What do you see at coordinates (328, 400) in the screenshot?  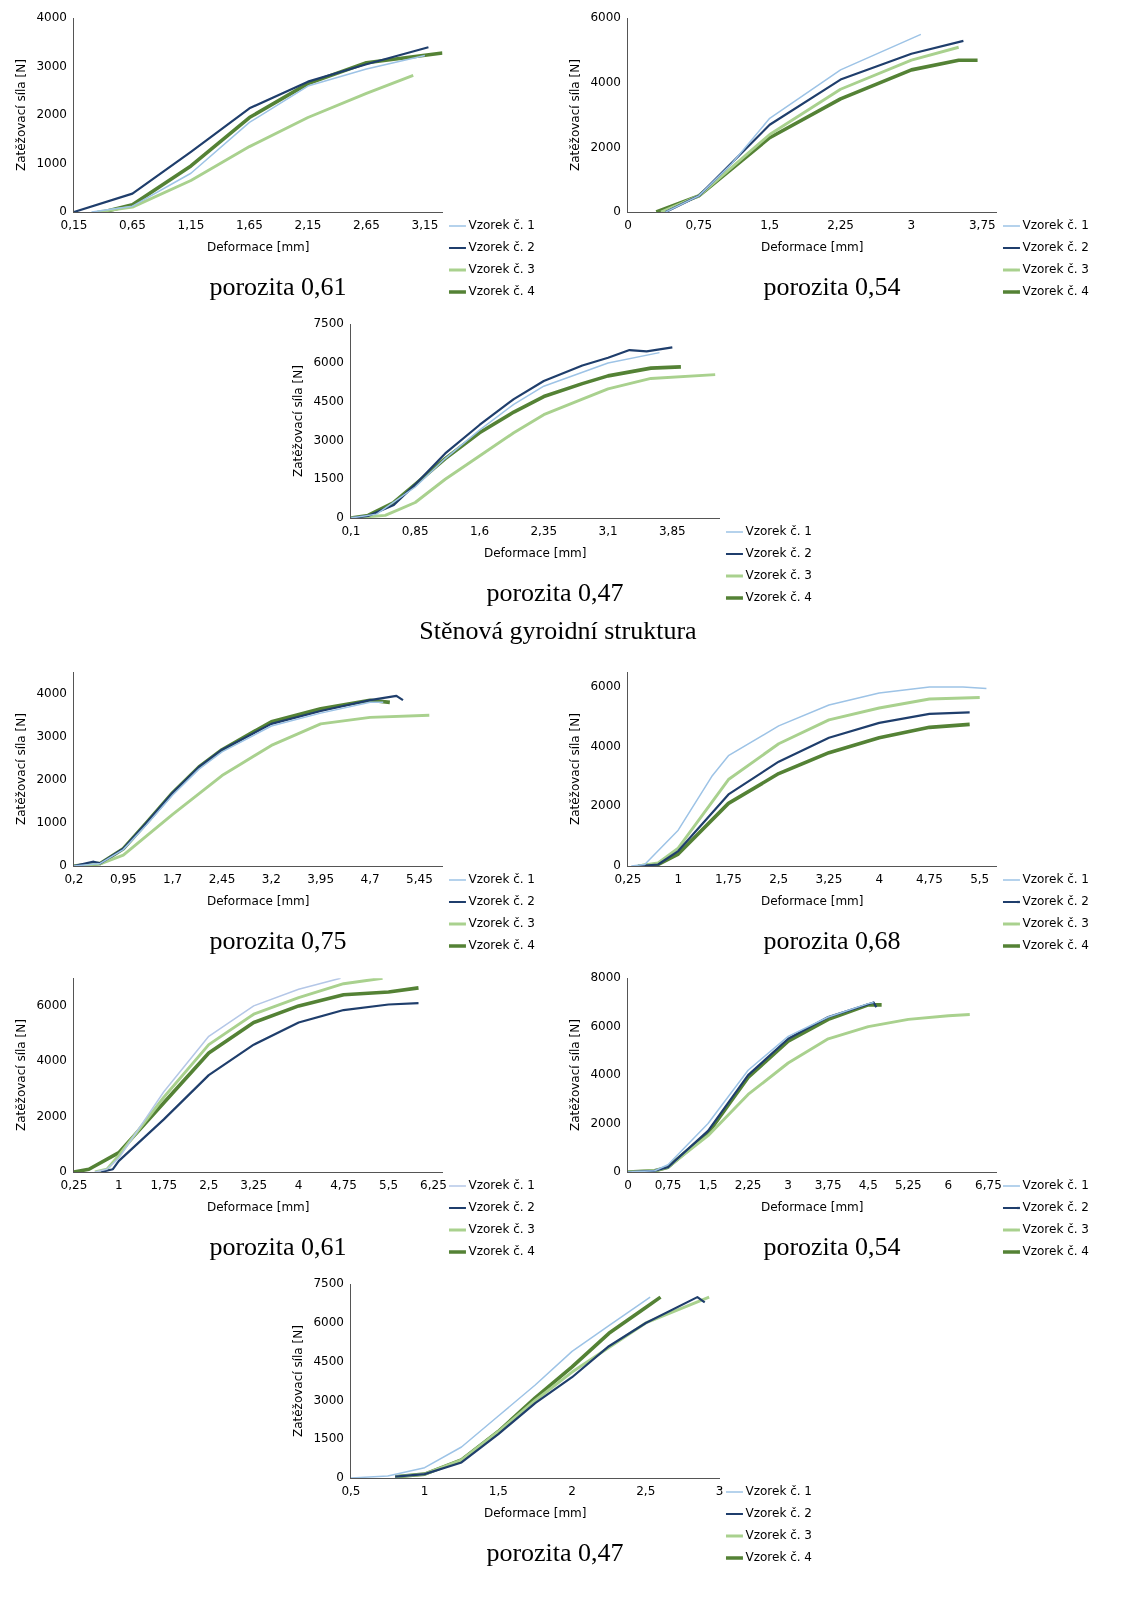 I see `y-tick-label: 4500` at bounding box center [328, 400].